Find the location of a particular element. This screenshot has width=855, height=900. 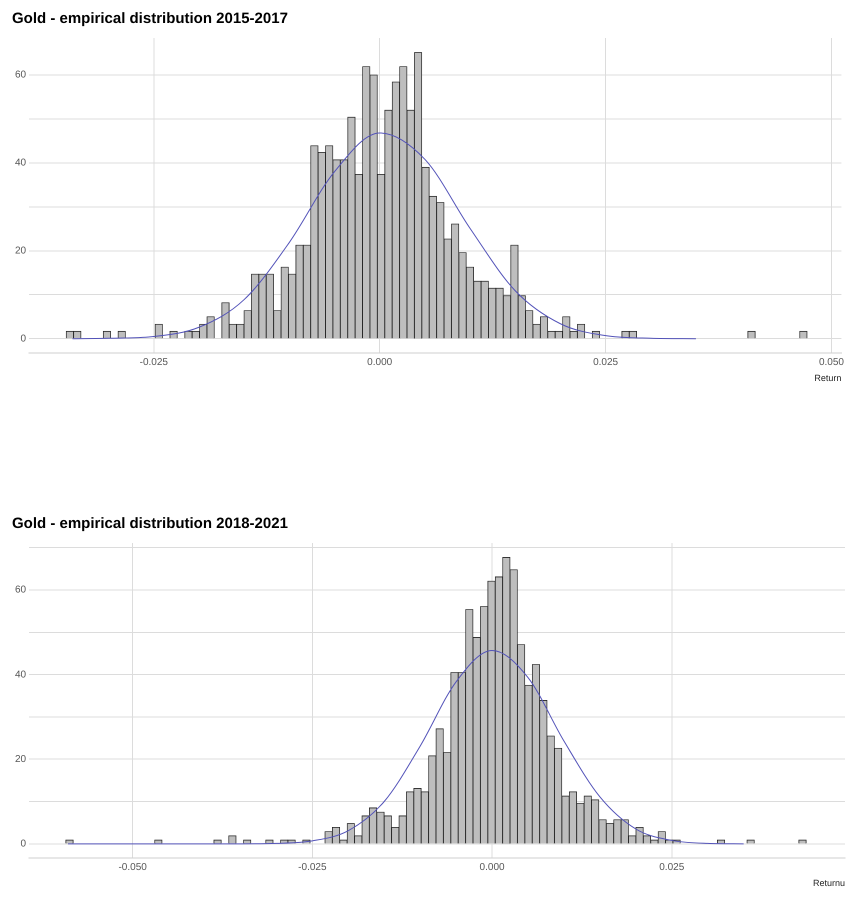

chart-title: Gold - empirical distribution 2018-2021 is located at coordinates (150, 523).